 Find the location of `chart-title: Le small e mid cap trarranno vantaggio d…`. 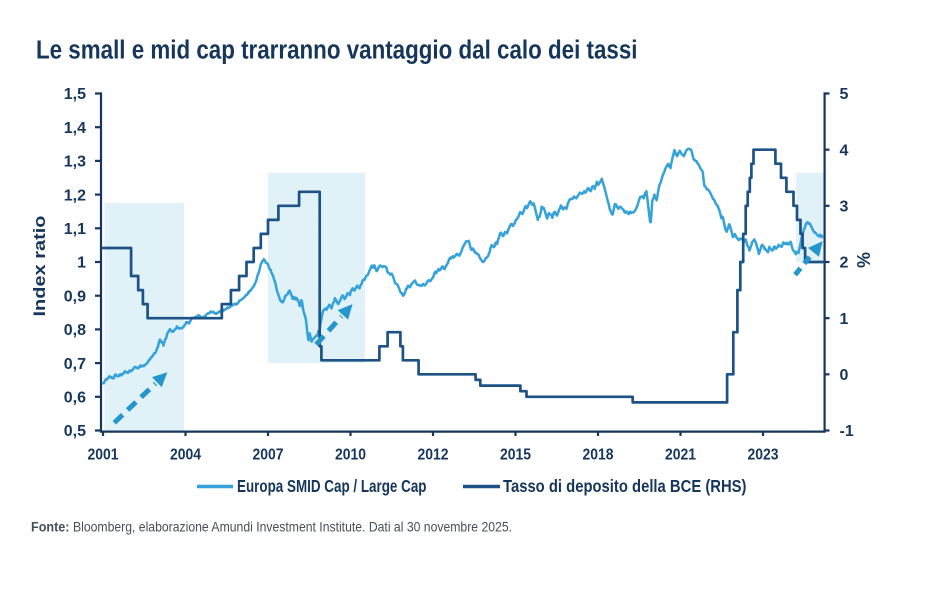

chart-title: Le small e mid cap trarranno vantaggio d… is located at coordinates (337, 51).